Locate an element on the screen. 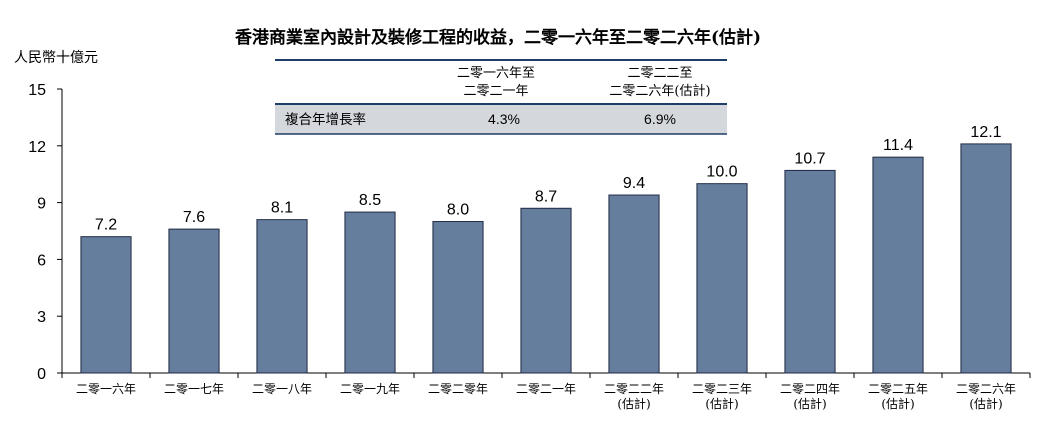 The image size is (1056, 440). x-tick-label-9: 二零二五年(估計) is located at coordinates (898, 396).